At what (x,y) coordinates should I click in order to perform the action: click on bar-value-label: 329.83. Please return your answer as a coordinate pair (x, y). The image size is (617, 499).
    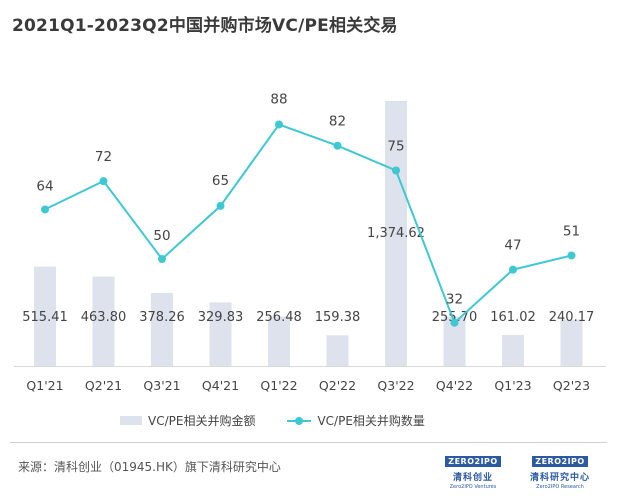
    Looking at the image, I should click on (221, 317).